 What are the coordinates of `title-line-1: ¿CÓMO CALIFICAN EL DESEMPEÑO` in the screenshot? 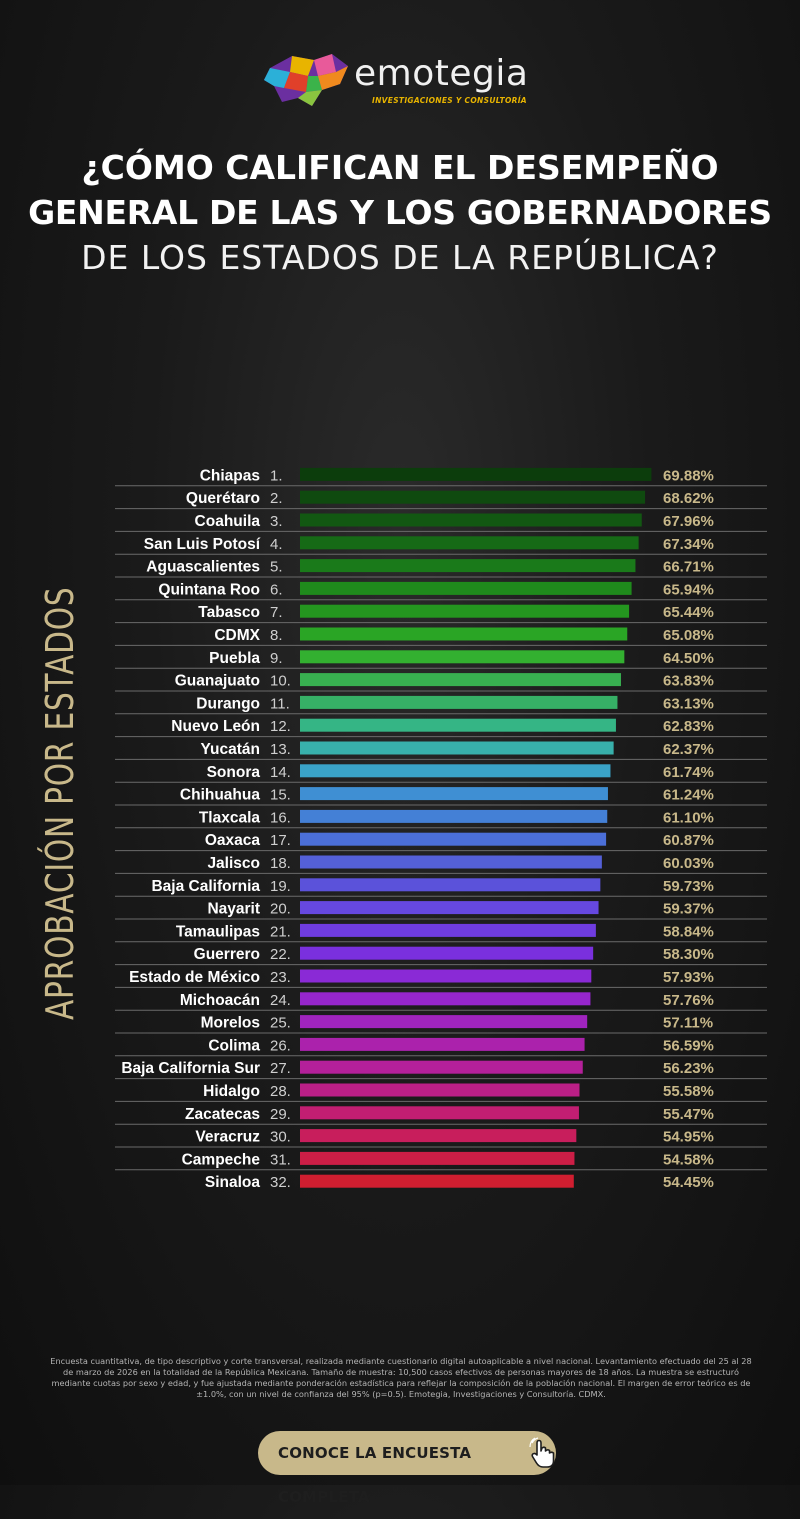 It's located at (400, 167).